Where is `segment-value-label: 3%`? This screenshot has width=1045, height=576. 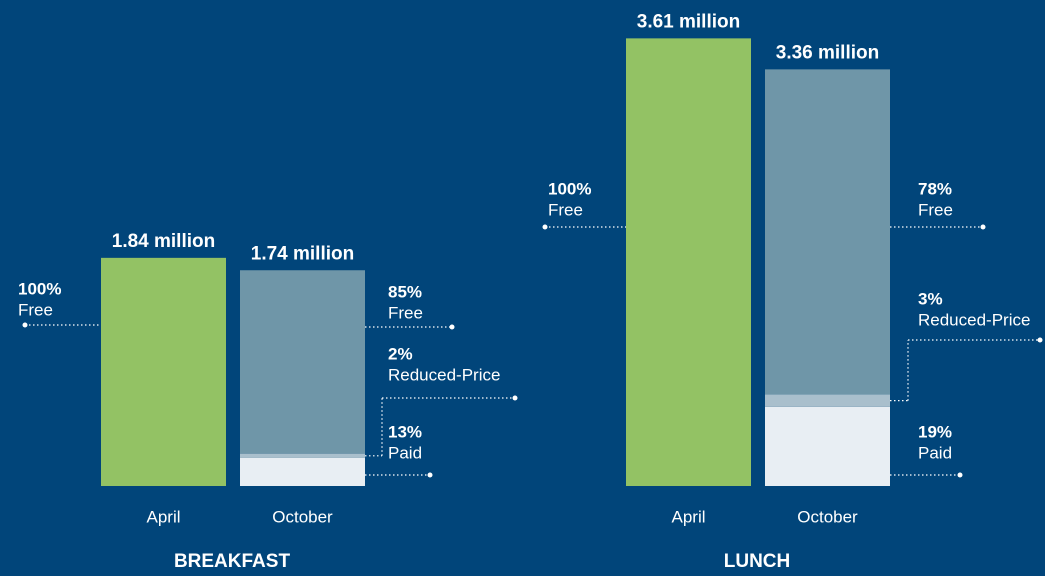
segment-value-label: 3% is located at coordinates (930, 298).